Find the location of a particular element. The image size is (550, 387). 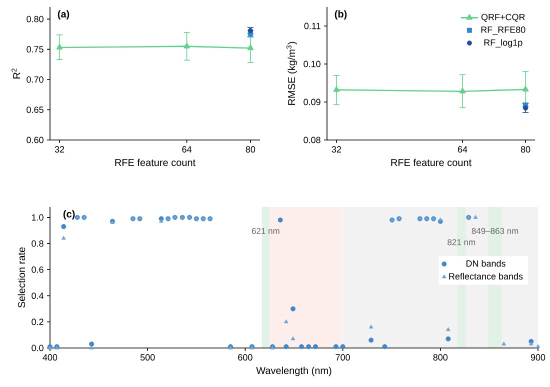

y-axis-title: Selection rate is located at coordinates (22, 277).